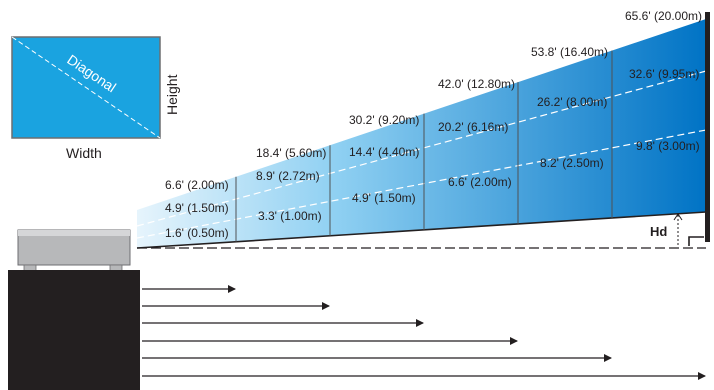 This screenshot has height=390, width=714. Describe the element at coordinates (473, 127) in the screenshot. I see `width-value-label: 20.2' (6.16m)` at that location.